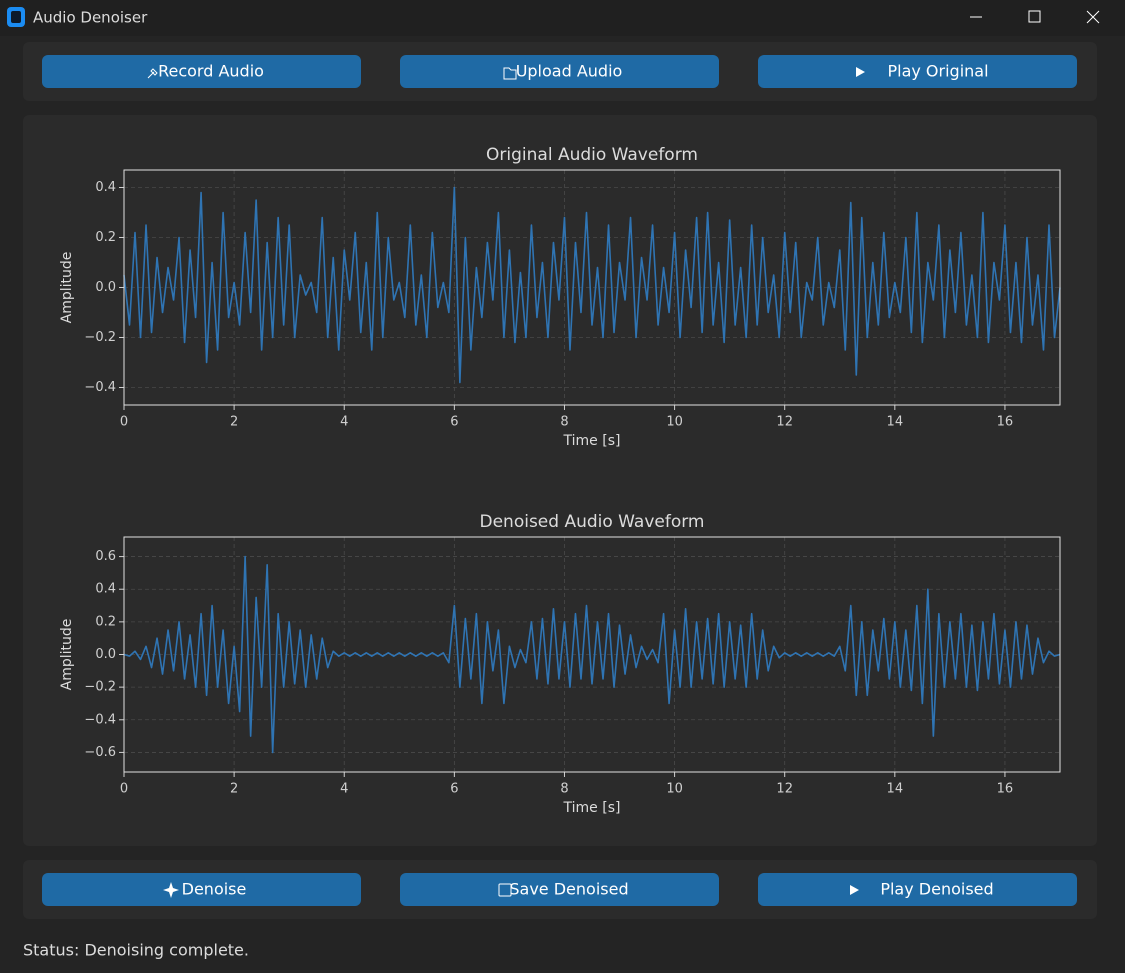 This screenshot has width=1125, height=973. Describe the element at coordinates (152, 73) in the screenshot. I see `mic-icon` at that location.